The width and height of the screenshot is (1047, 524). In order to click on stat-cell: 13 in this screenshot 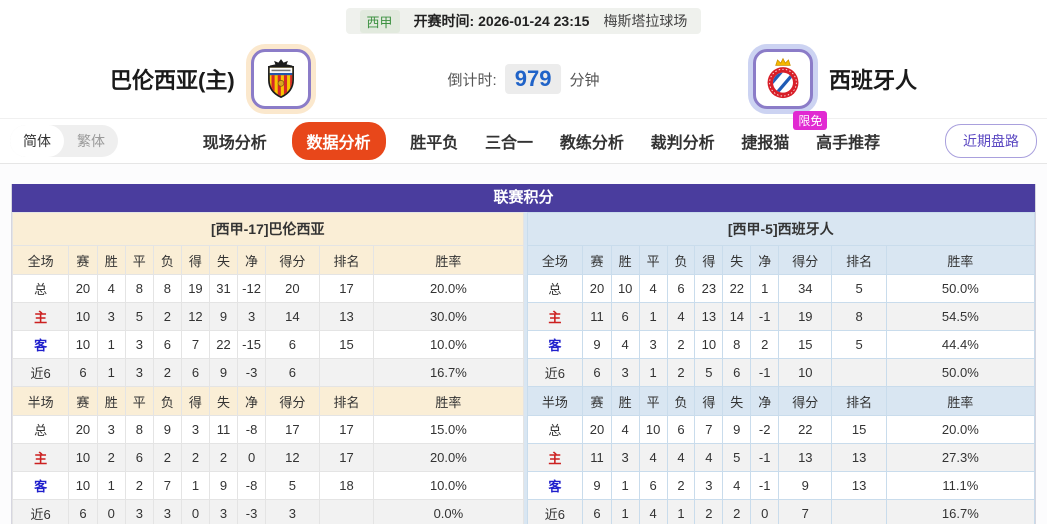, I will do `click(859, 485)`.